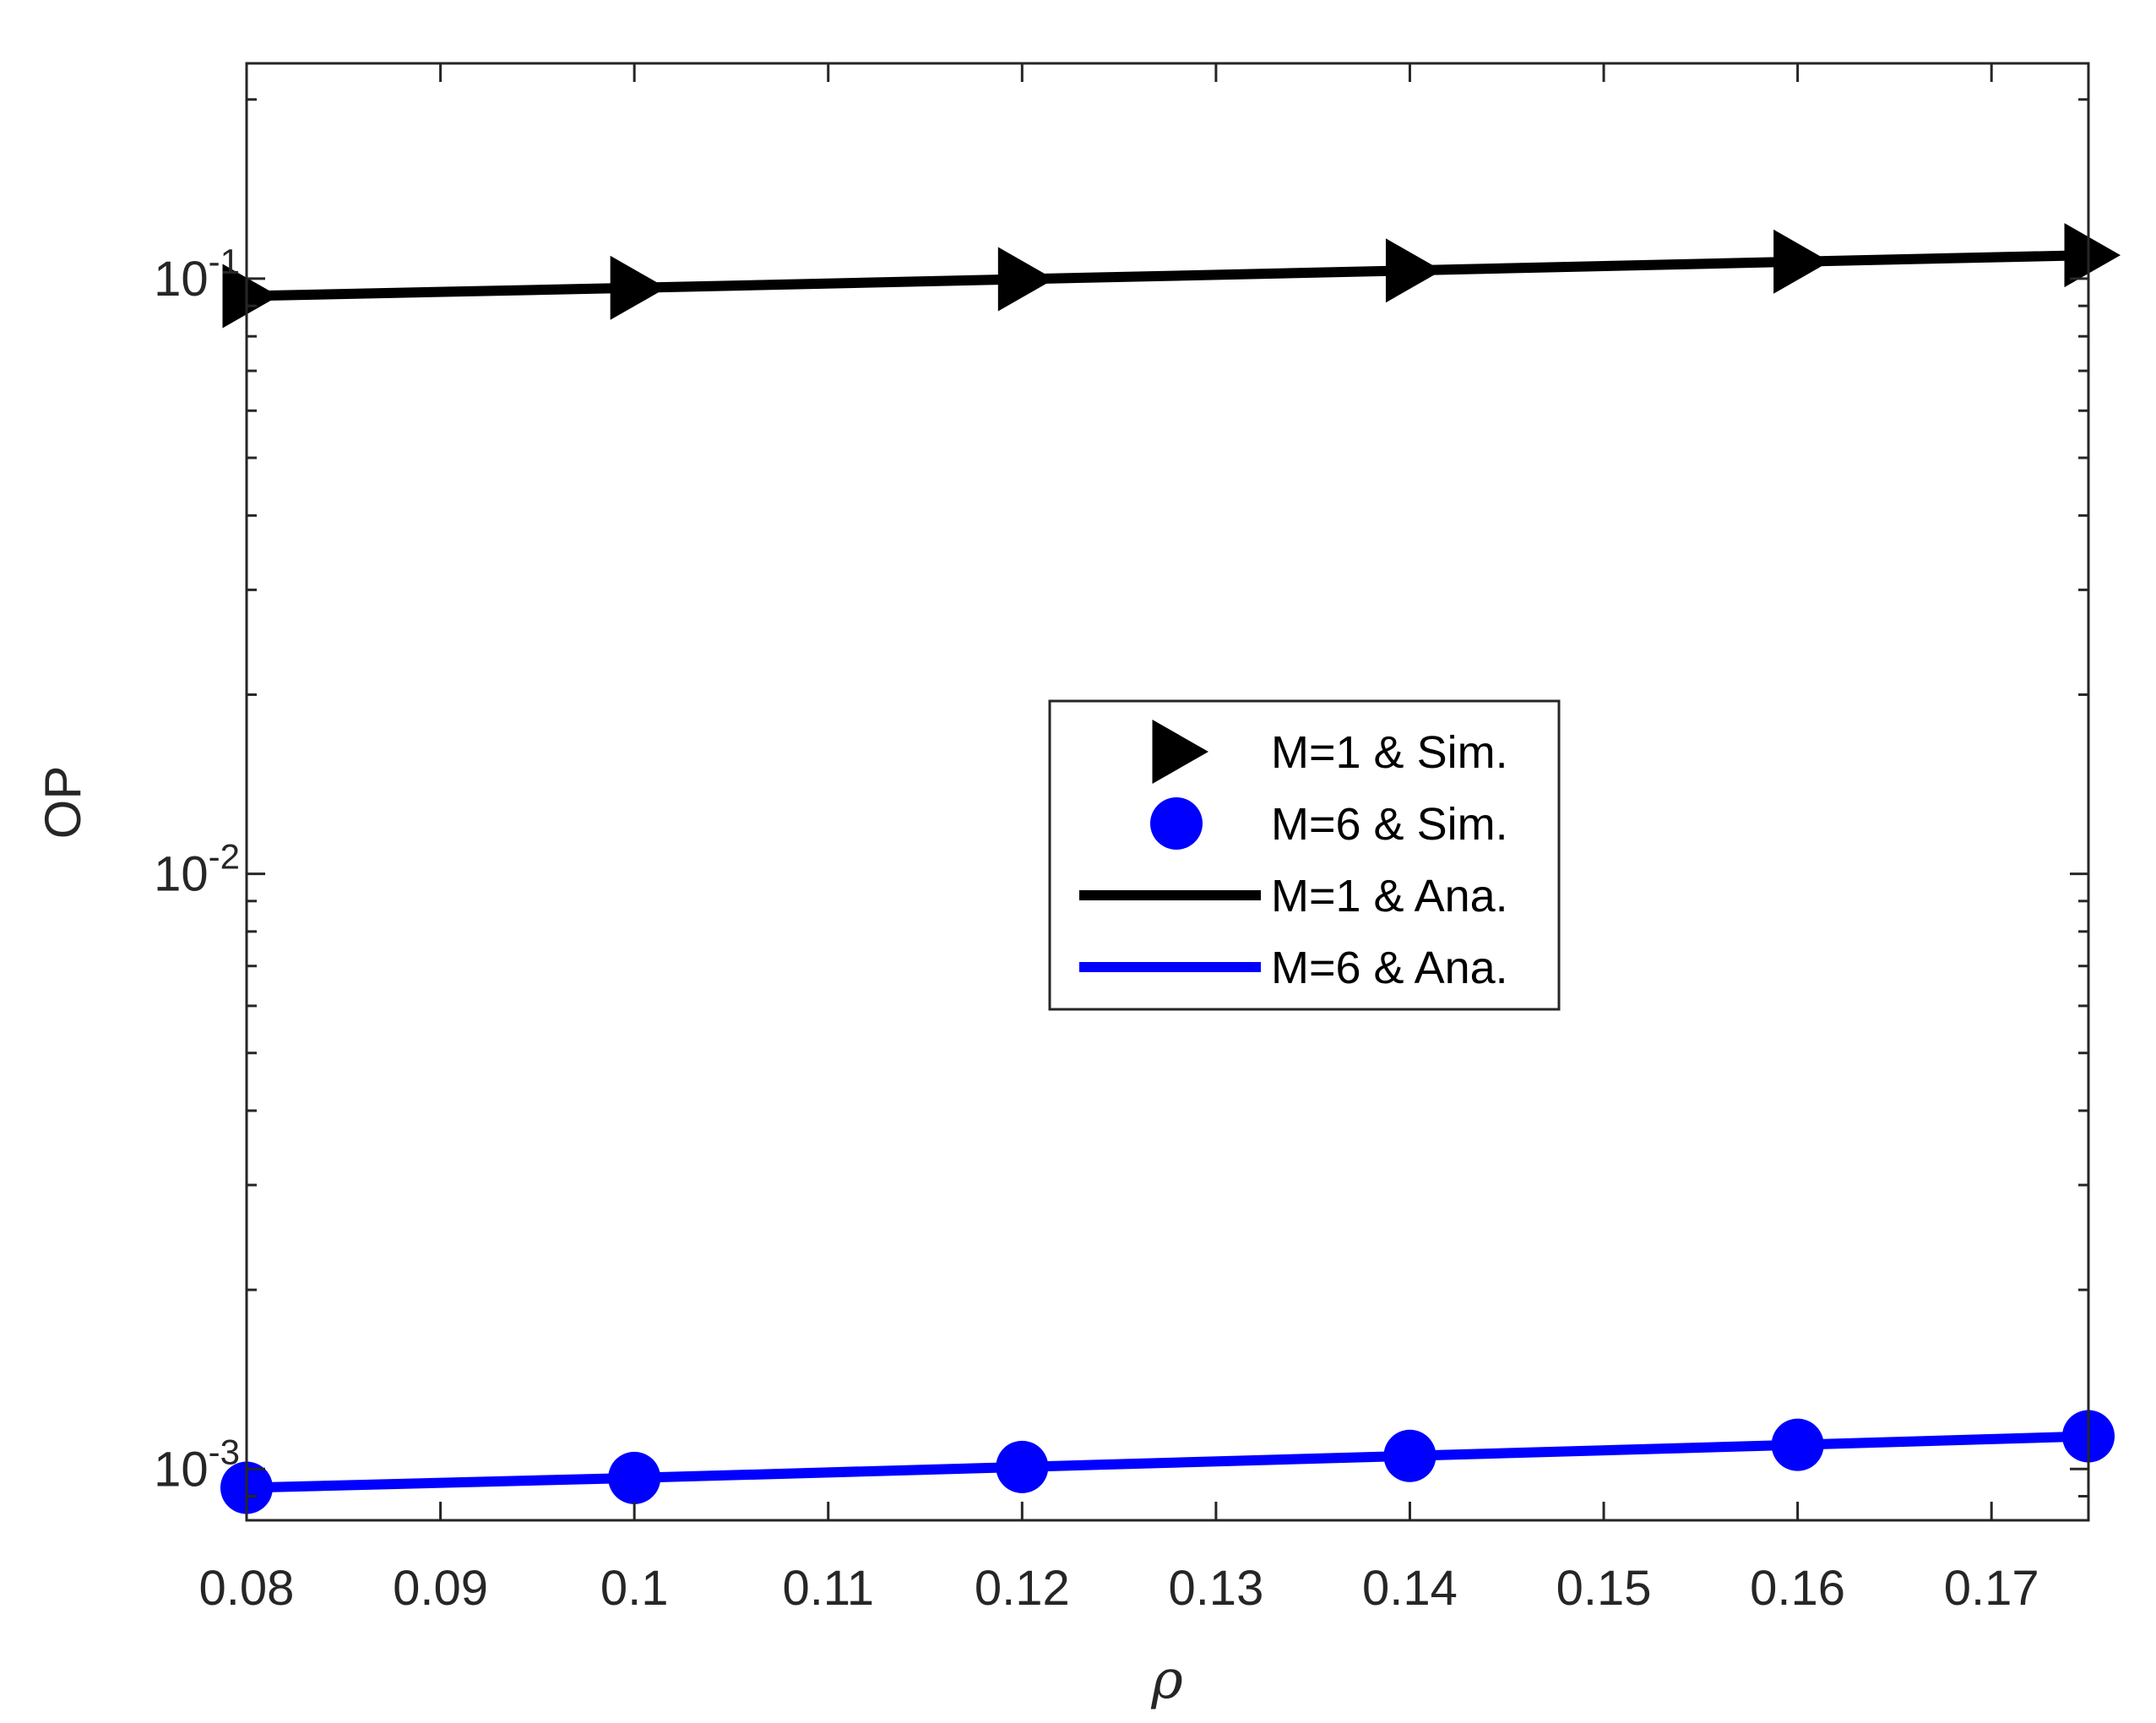 The image size is (2156, 1723). I want to click on x-tick-label: 0.17, so click(1991, 1588).